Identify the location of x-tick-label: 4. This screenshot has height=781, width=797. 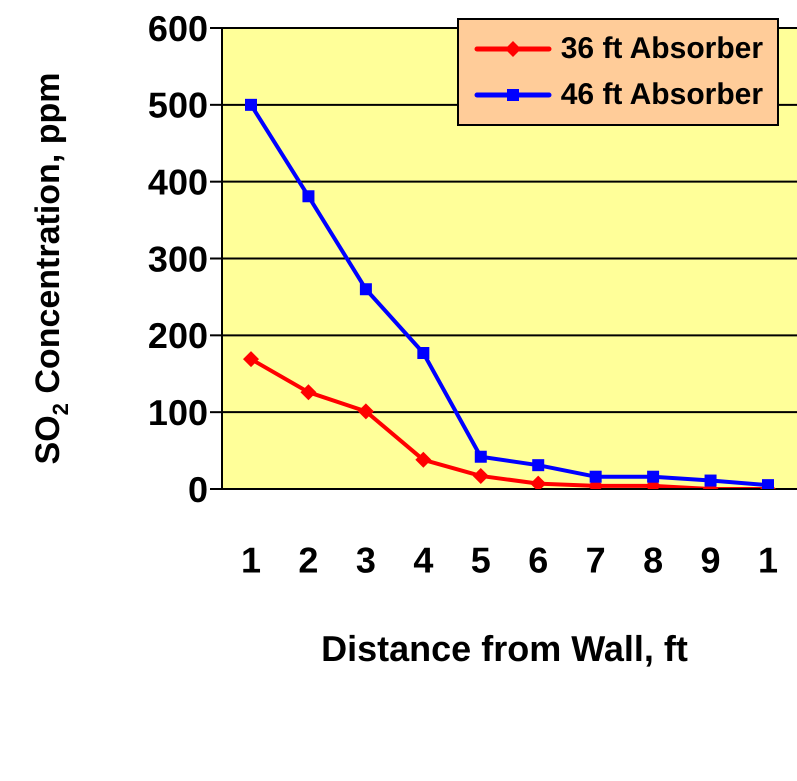
(423, 560).